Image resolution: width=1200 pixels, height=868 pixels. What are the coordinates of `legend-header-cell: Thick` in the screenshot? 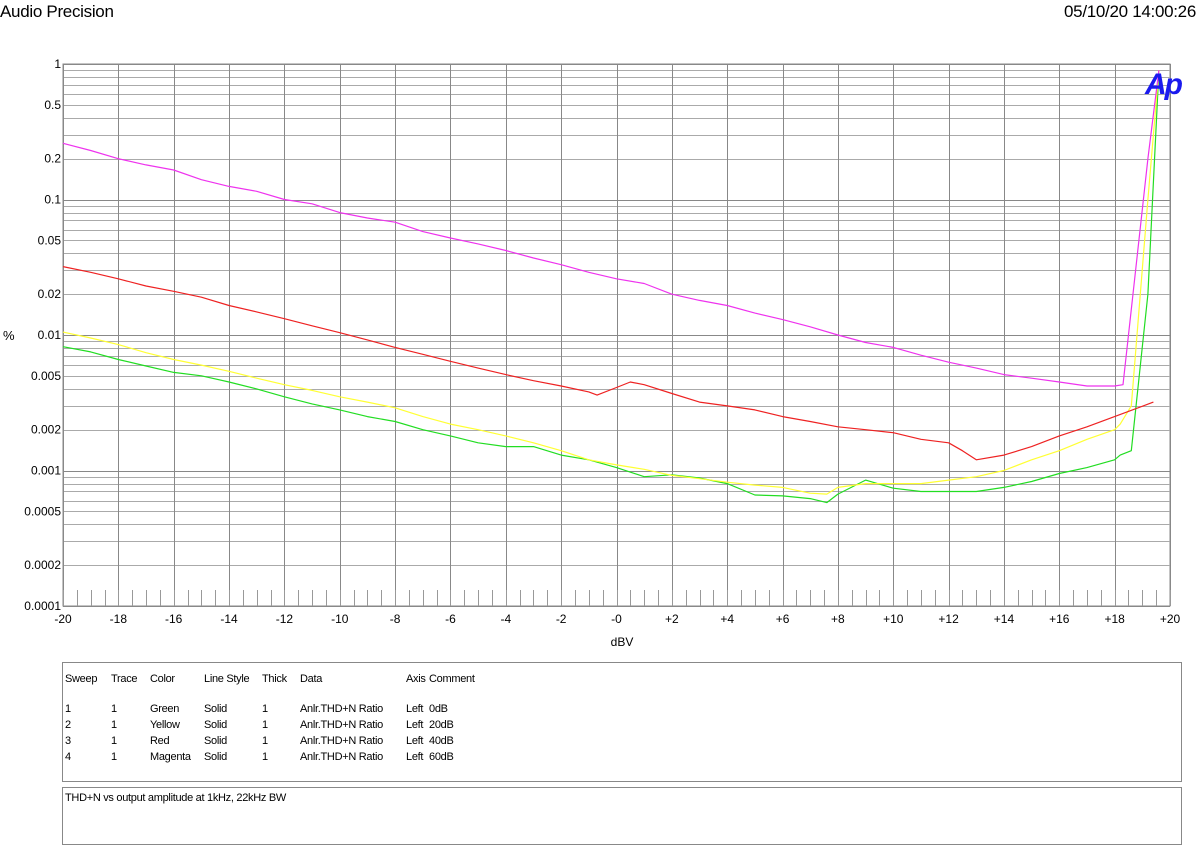 It's located at (274, 679).